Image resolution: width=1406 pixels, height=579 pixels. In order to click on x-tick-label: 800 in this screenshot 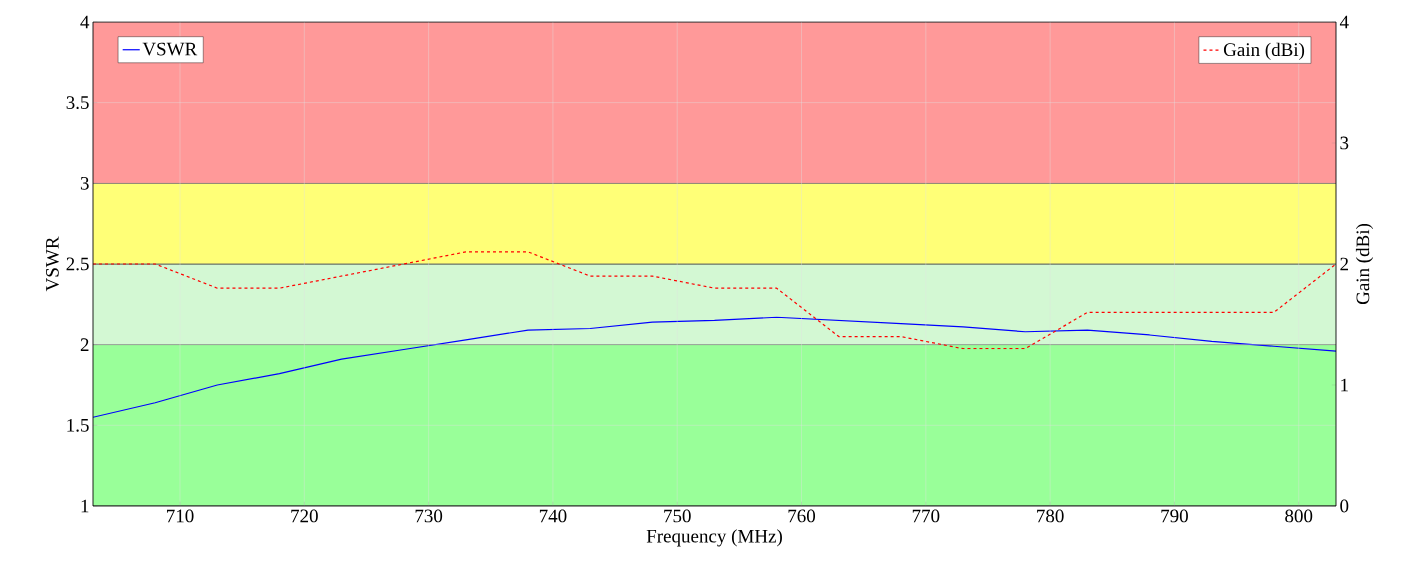, I will do `click(1299, 516)`.